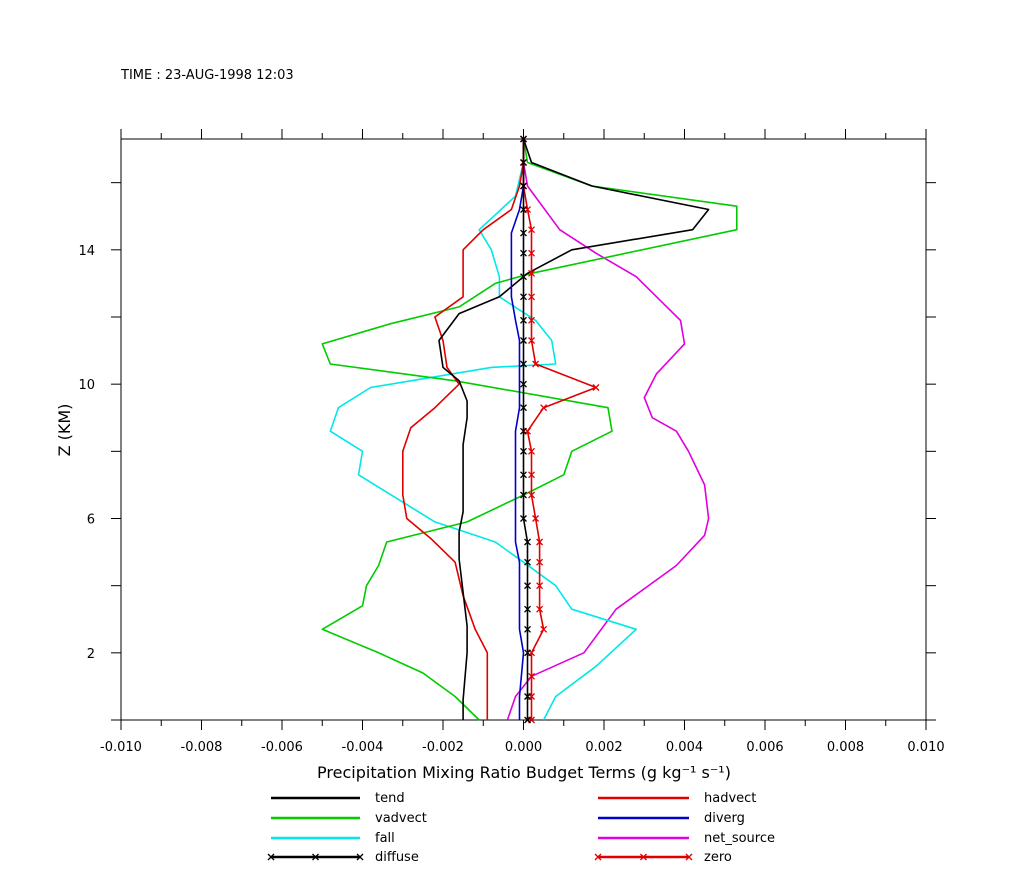  I want to click on series-line-net_source, so click(608, 430).